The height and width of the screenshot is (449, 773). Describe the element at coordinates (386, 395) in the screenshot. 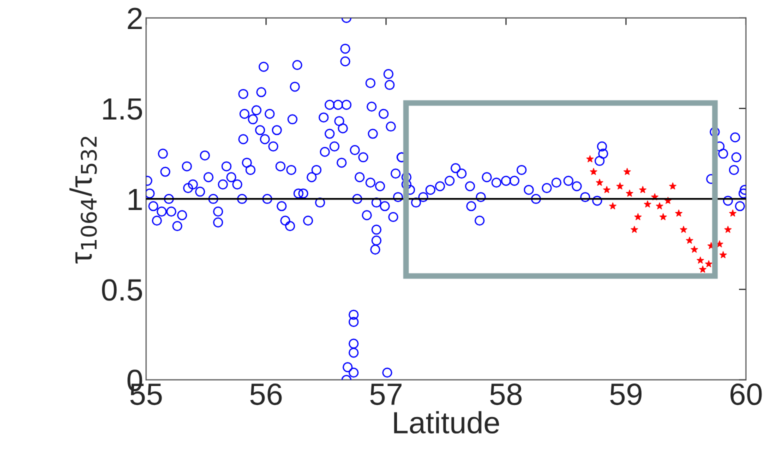

I see `x-tick-label: 57` at that location.